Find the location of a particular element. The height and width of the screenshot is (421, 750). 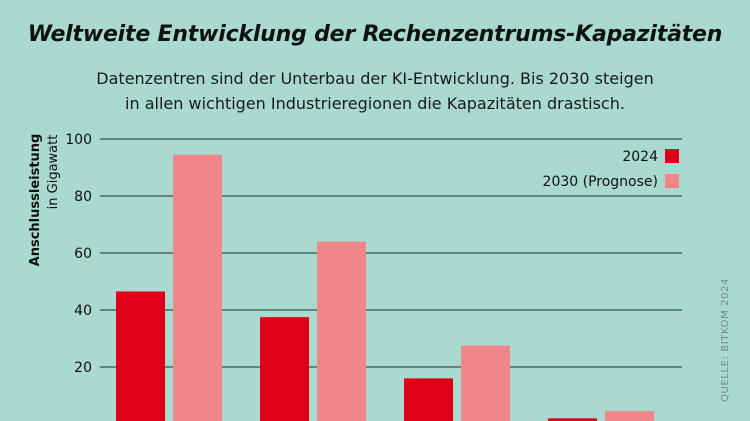

legend-swatch-2030 is located at coordinates (672, 181).